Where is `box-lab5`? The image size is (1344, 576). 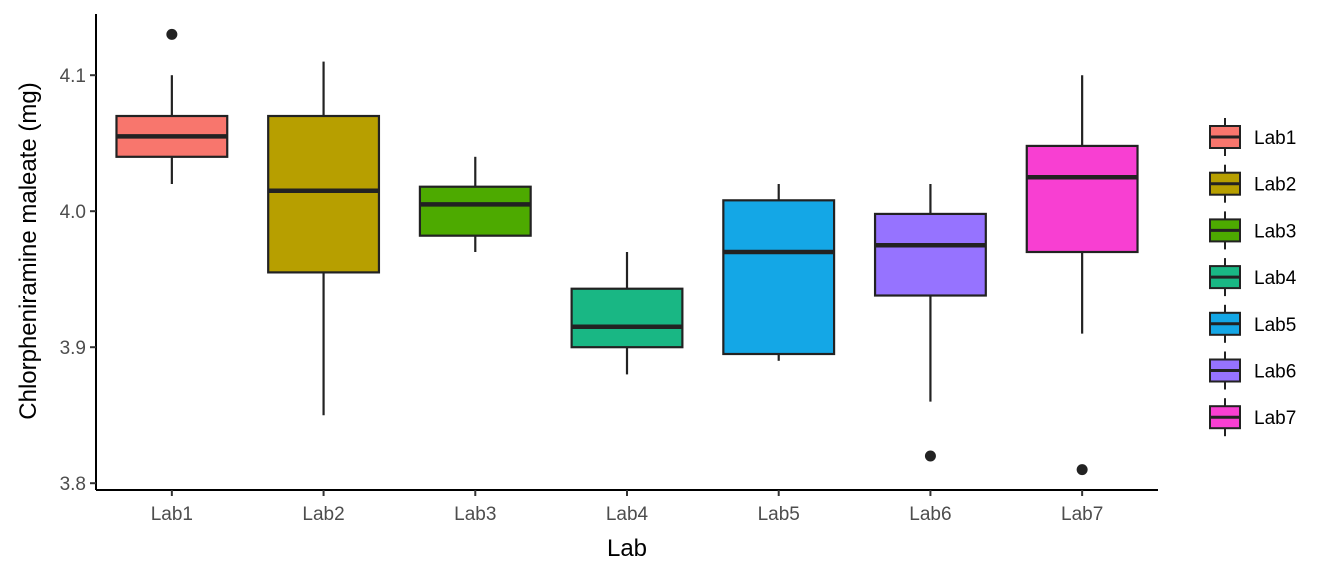 box-lab5 is located at coordinates (779, 272).